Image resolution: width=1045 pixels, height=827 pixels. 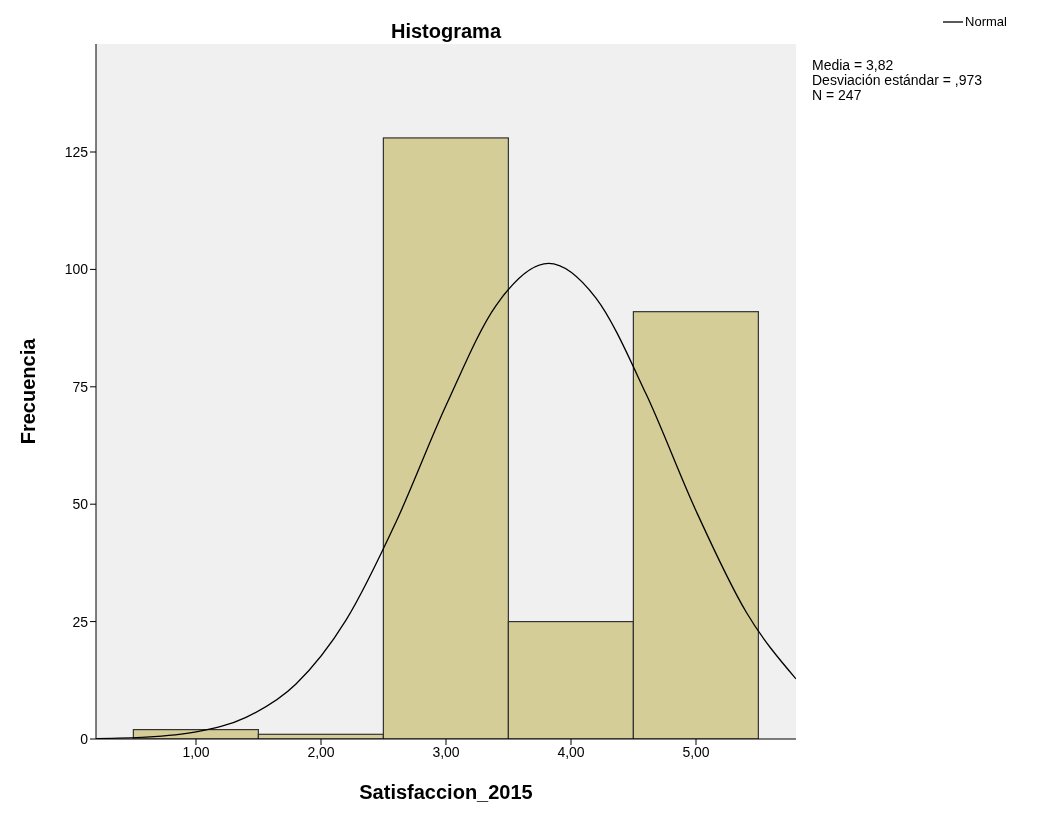 What do you see at coordinates (571, 751) in the screenshot?
I see `x-tick-label: 4,00` at bounding box center [571, 751].